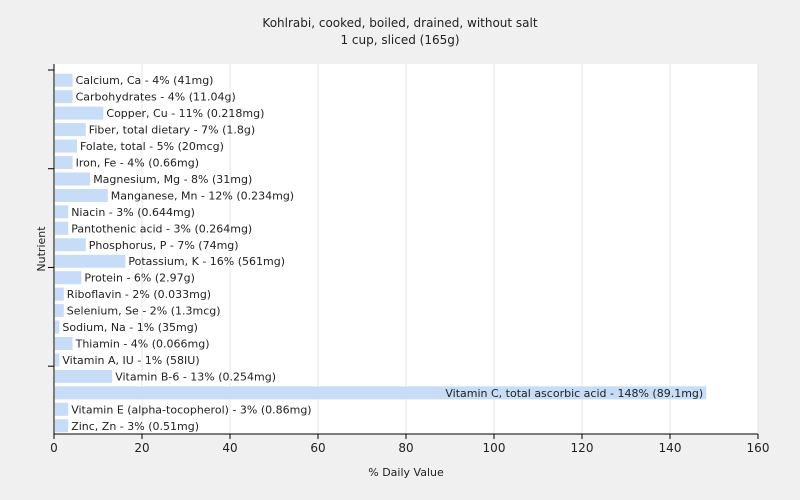 The height and width of the screenshot is (500, 800). Describe the element at coordinates (130, 327) in the screenshot. I see `bar-label-15: Sodium, Na - 1% (35mg)` at that location.